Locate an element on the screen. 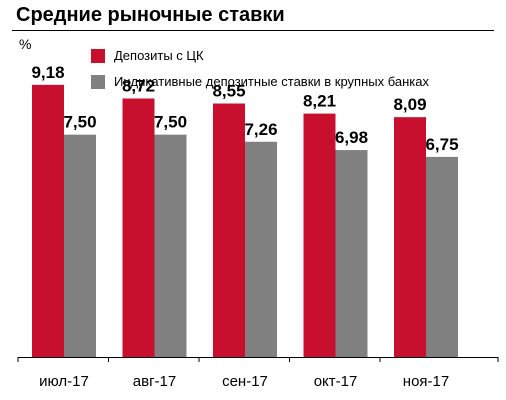 The height and width of the screenshot is (400, 506). x-tick-label-3: окт-17 is located at coordinates (336, 381).